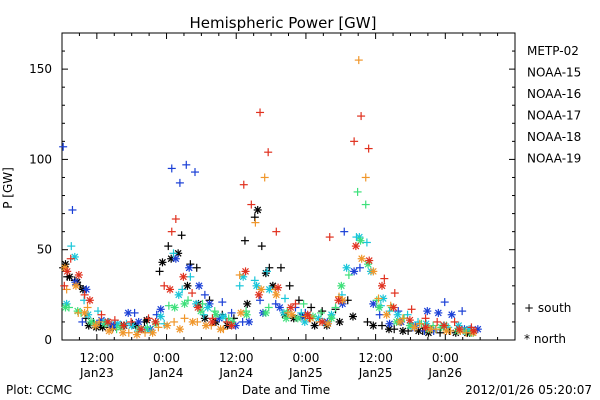 The width and height of the screenshot is (600, 400). What do you see at coordinates (554, 137) in the screenshot?
I see `legend-item: NOAA-18` at bounding box center [554, 137].